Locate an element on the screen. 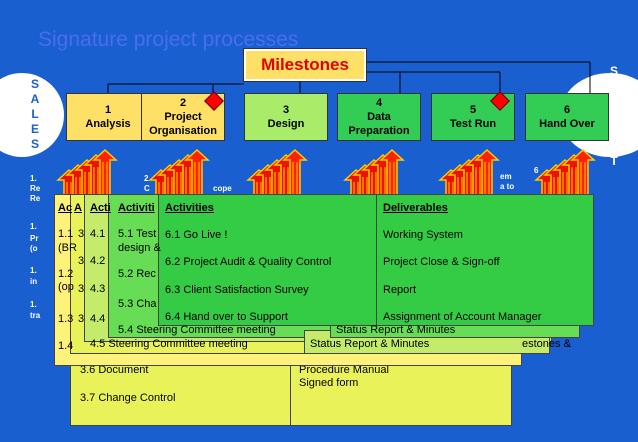  deliverable-text: Procedure Manual is located at coordinates (344, 370).